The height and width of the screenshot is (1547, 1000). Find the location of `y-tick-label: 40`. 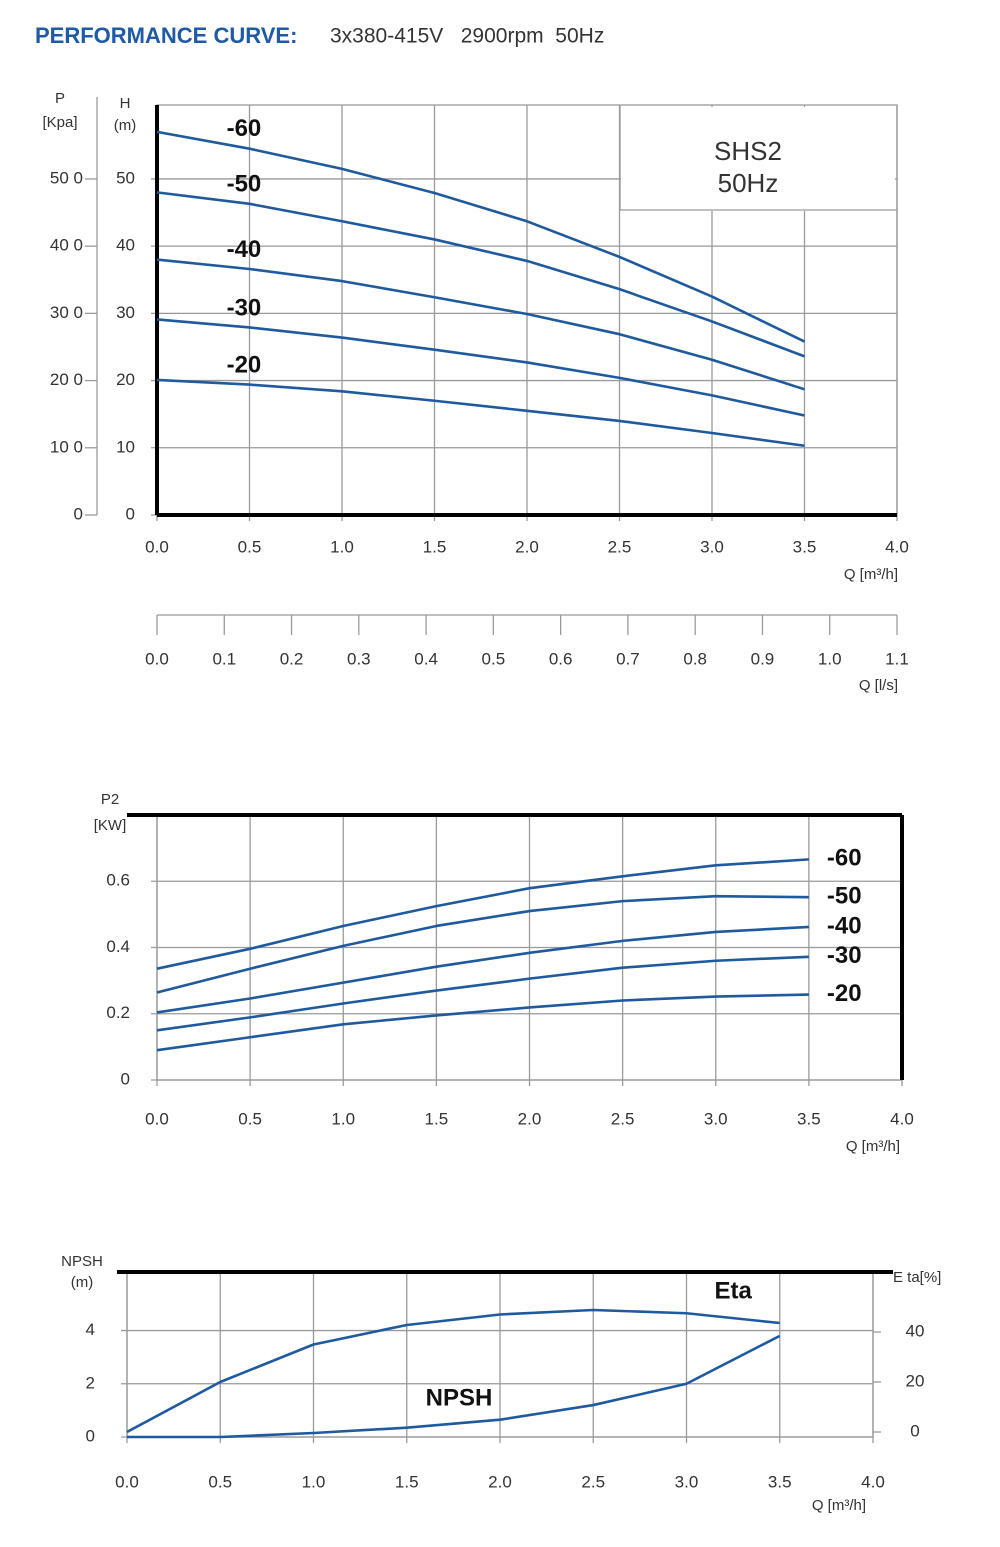

y-tick-label: 40 is located at coordinates (125, 245).